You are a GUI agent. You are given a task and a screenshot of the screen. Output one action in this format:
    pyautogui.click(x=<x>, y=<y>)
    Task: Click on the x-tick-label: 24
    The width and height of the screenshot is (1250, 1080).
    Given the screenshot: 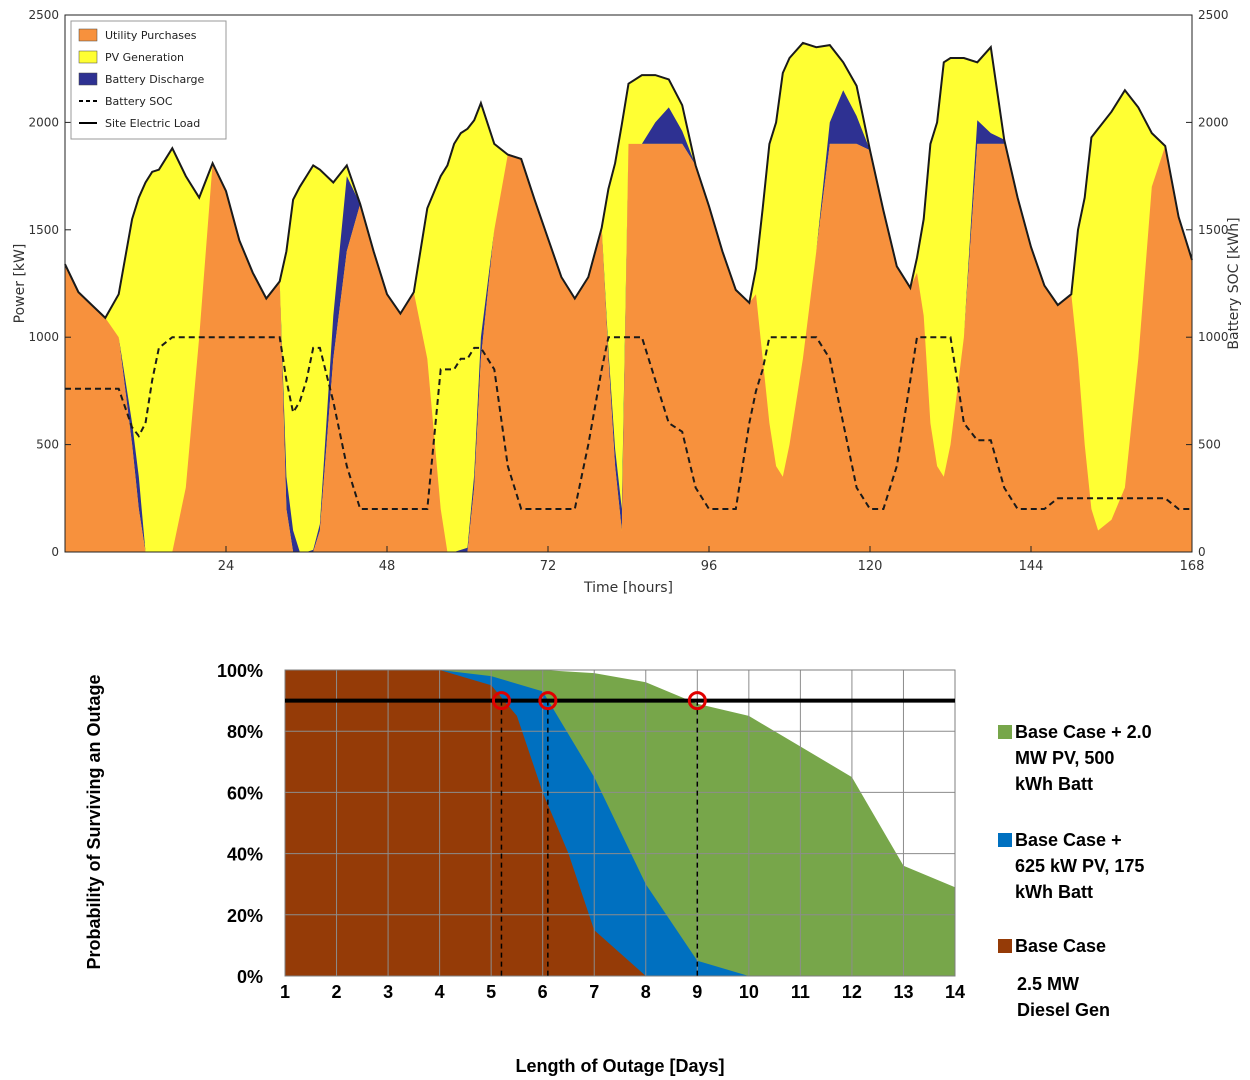 What is the action you would take?
    pyautogui.click(x=226, y=566)
    